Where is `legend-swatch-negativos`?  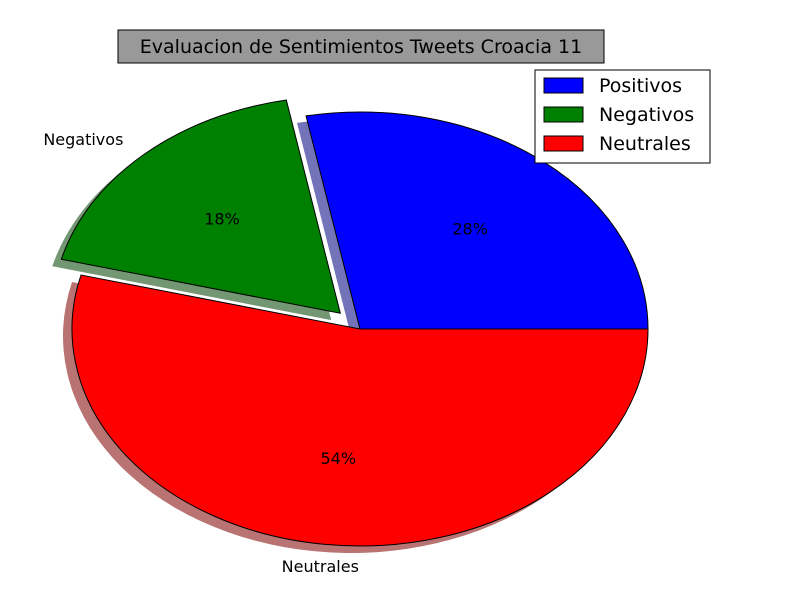 legend-swatch-negativos is located at coordinates (563, 114).